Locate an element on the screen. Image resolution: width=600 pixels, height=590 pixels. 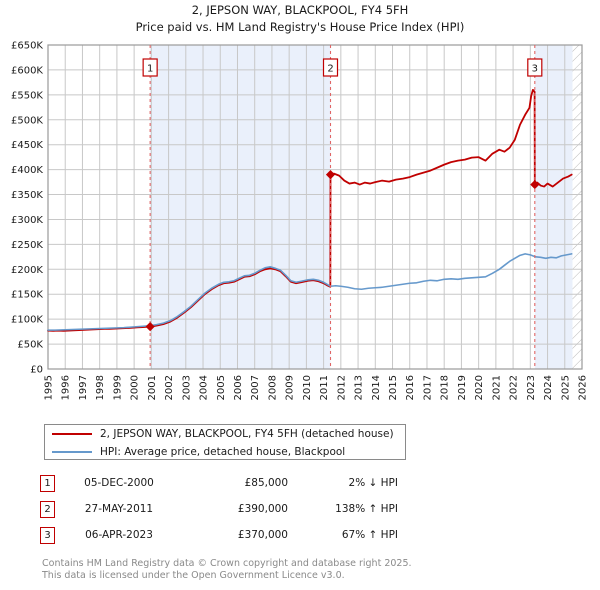
y-tick-label: £450K is located at coordinates (27, 145).